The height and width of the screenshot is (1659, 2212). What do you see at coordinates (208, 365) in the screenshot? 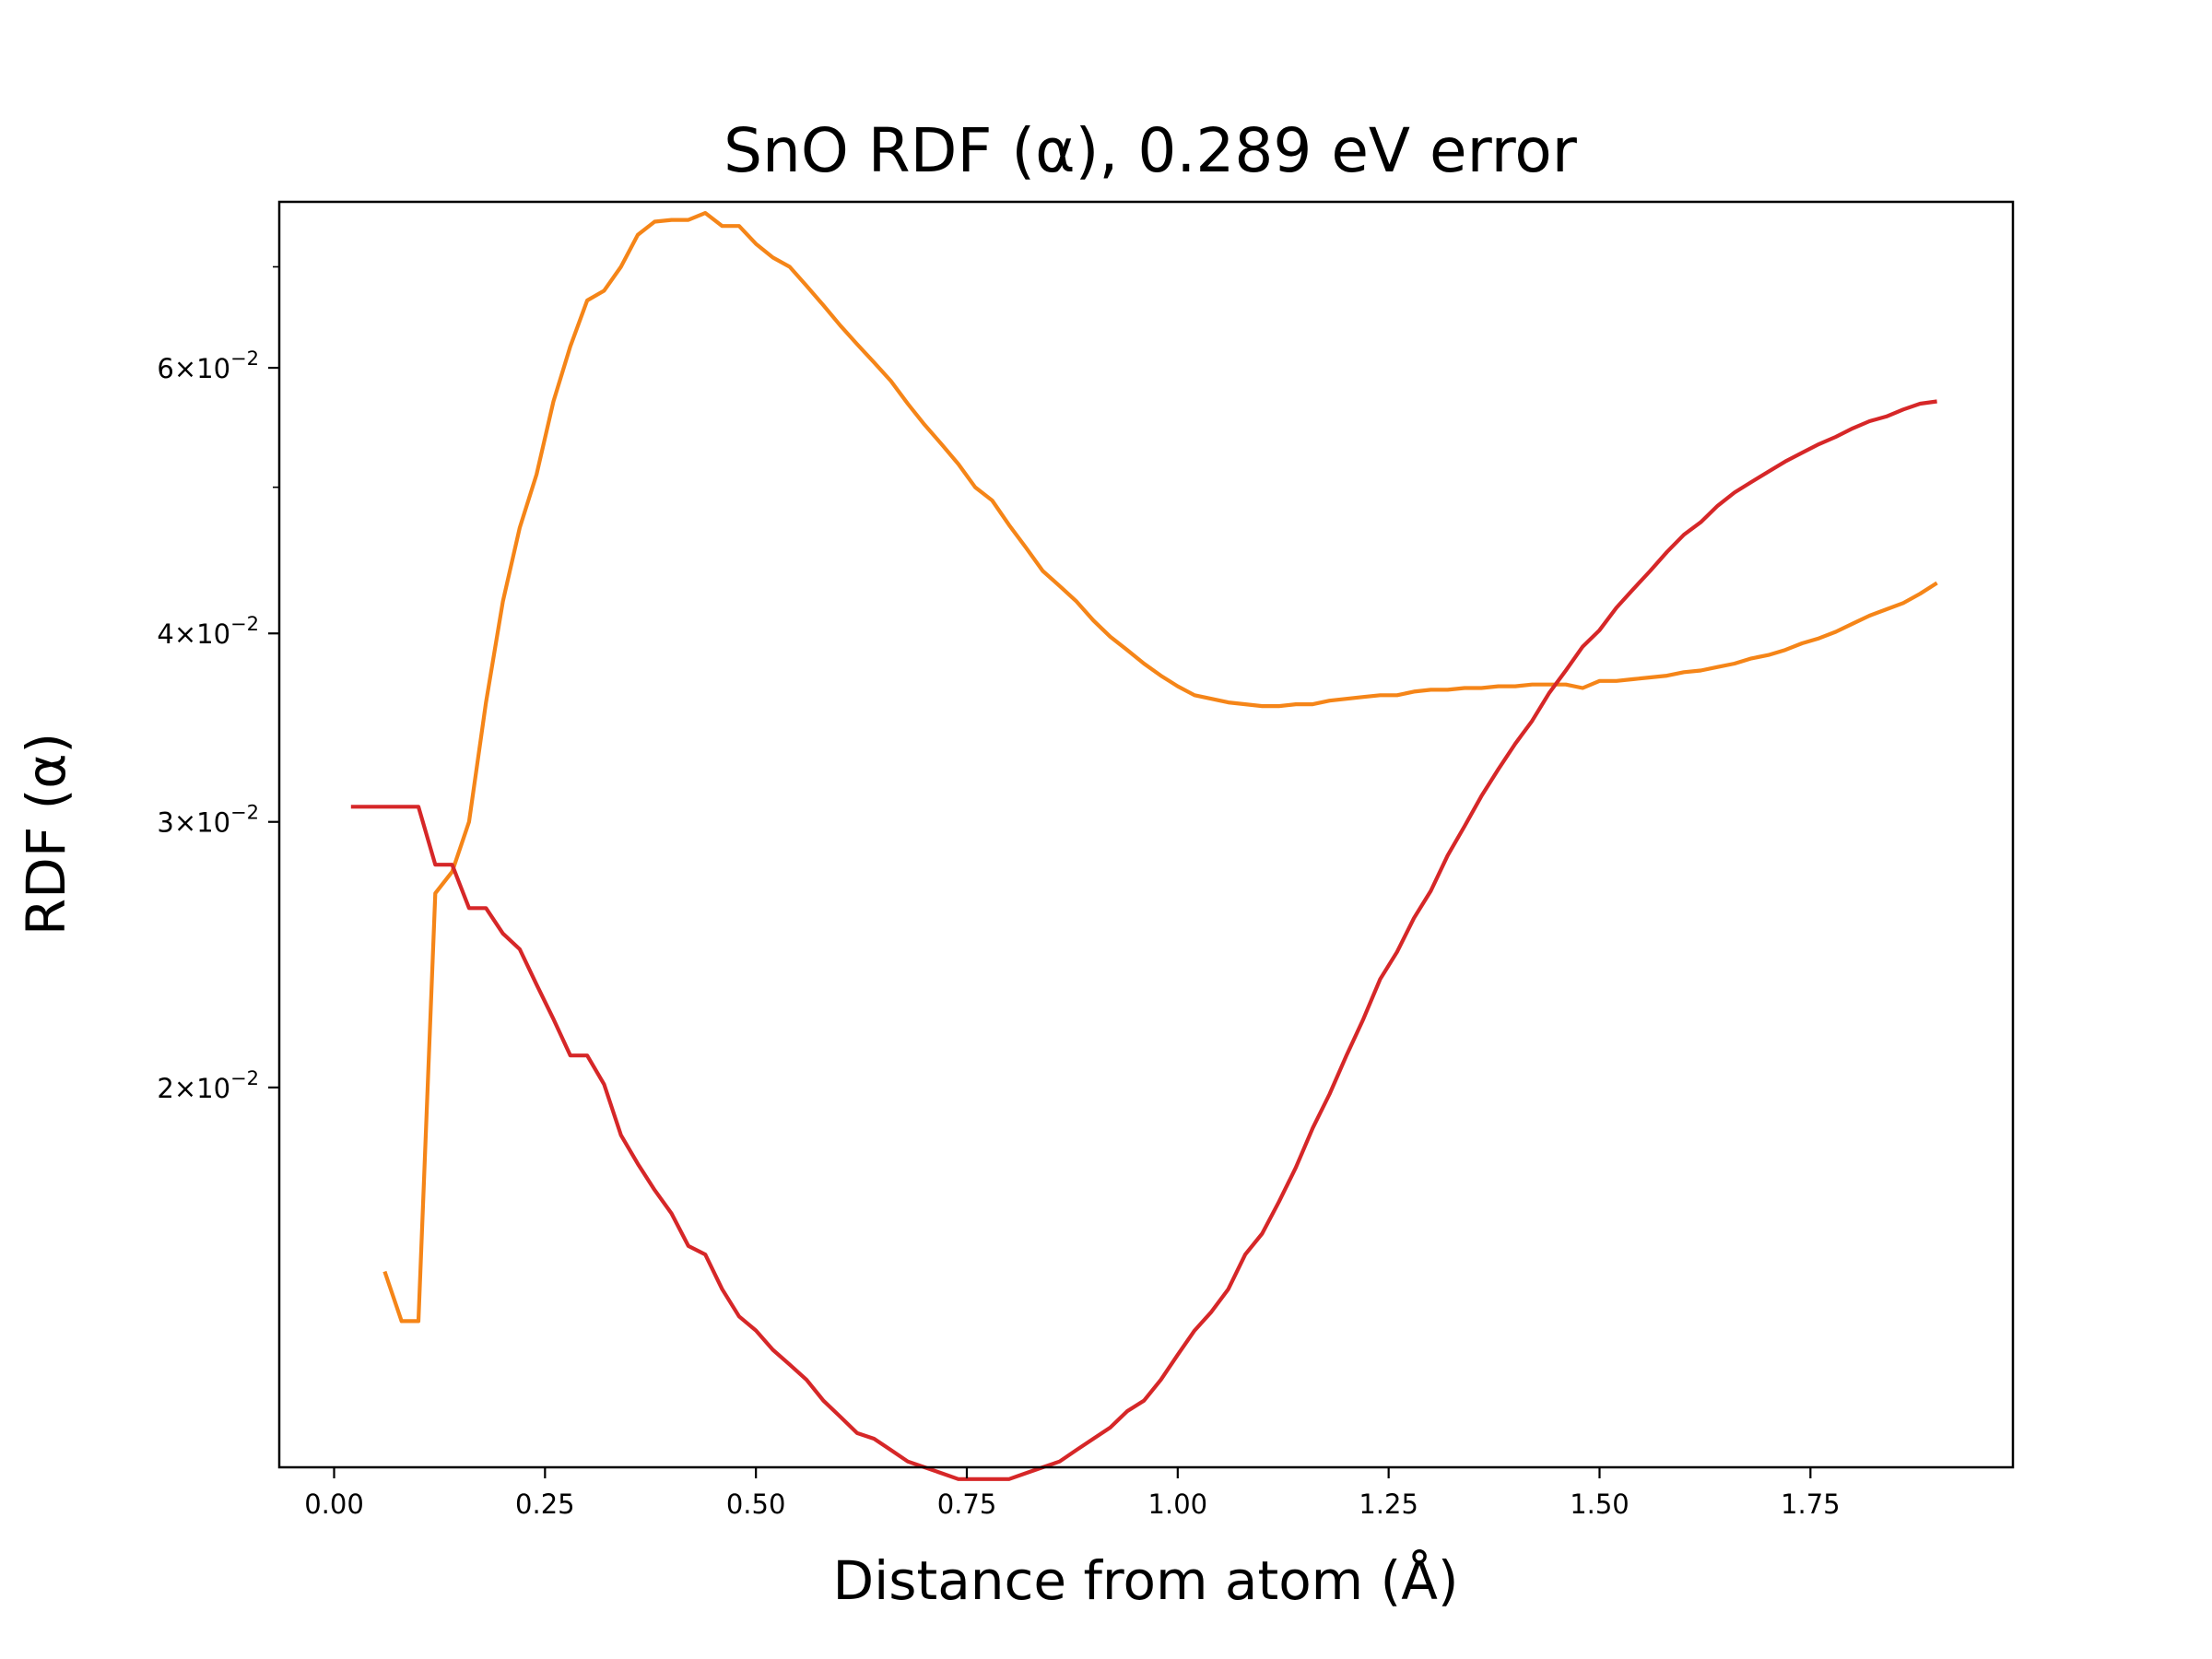
I see `y-tick-label: 6×10⁻²` at bounding box center [208, 365].